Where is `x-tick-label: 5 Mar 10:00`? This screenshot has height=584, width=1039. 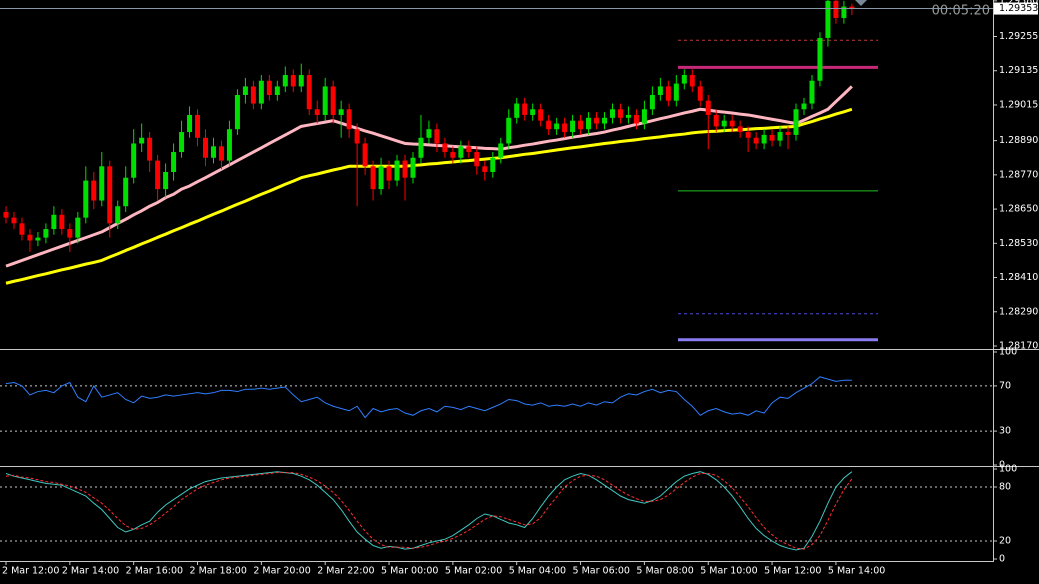 x-tick-label: 5 Mar 10:00 is located at coordinates (728, 571).